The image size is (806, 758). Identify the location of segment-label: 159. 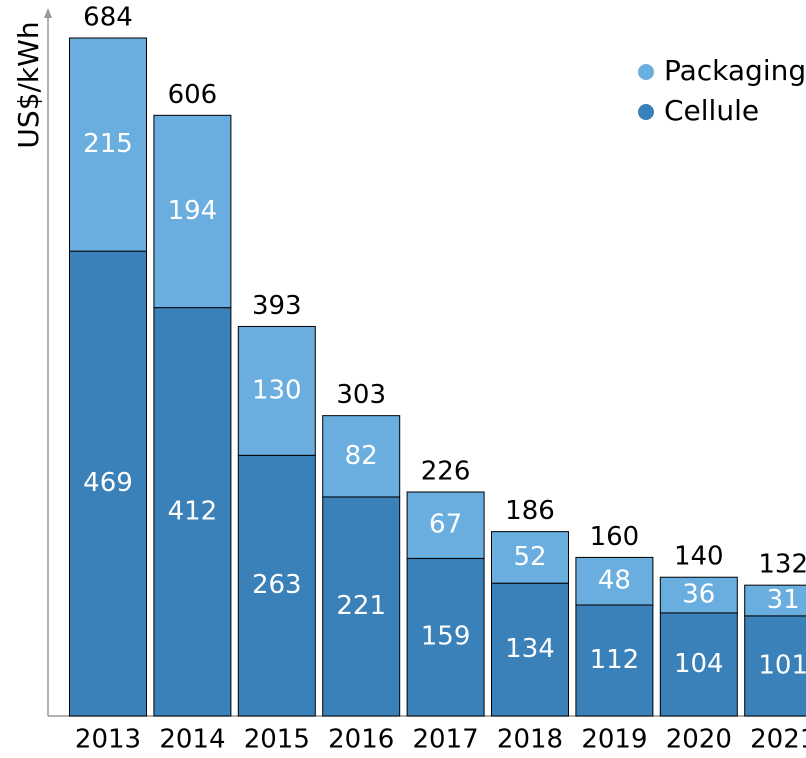
(446, 637).